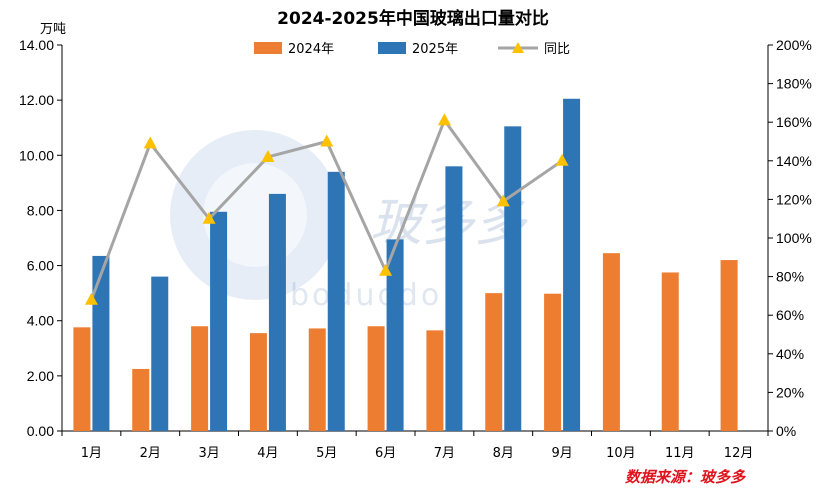 This screenshot has height=489, width=826. What do you see at coordinates (200, 378) in the screenshot?
I see `bar-2024年-3月` at bounding box center [200, 378].